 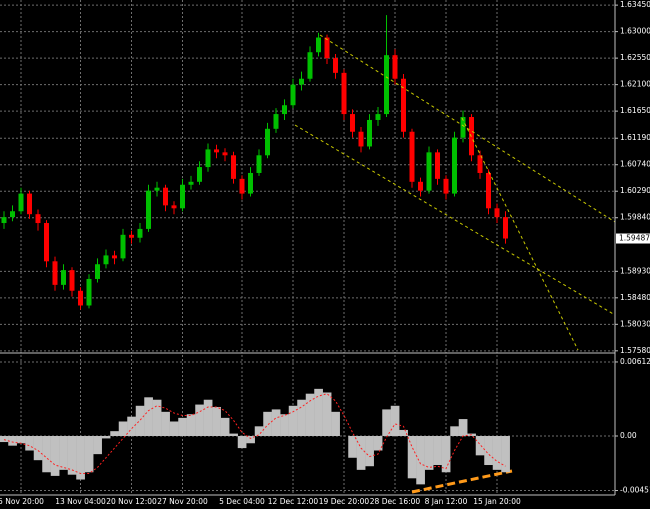 I want to click on x-tick-label: 5 Nov 20:00, so click(x=22, y=501).